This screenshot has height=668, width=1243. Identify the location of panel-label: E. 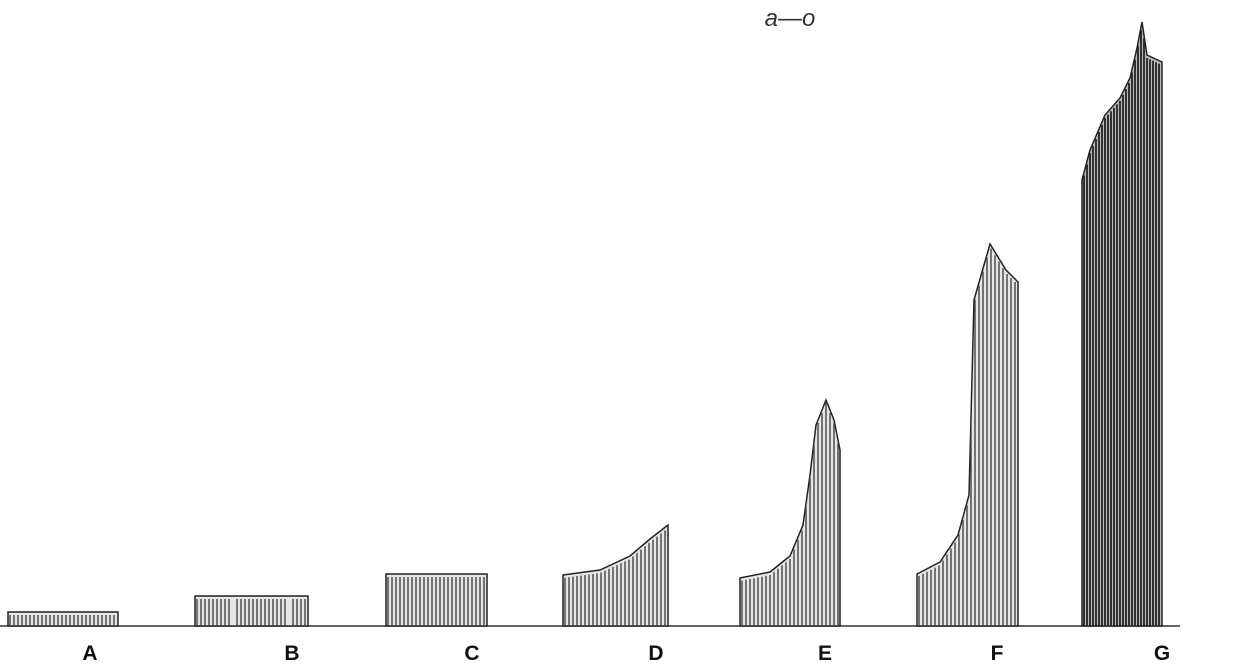
(825, 653).